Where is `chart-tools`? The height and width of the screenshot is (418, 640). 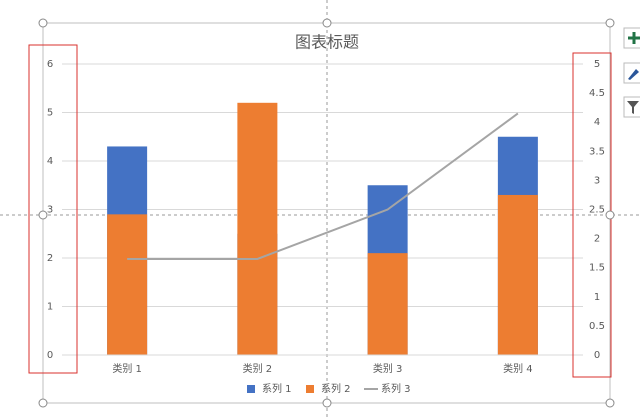 chart-tools is located at coordinates (631, 72).